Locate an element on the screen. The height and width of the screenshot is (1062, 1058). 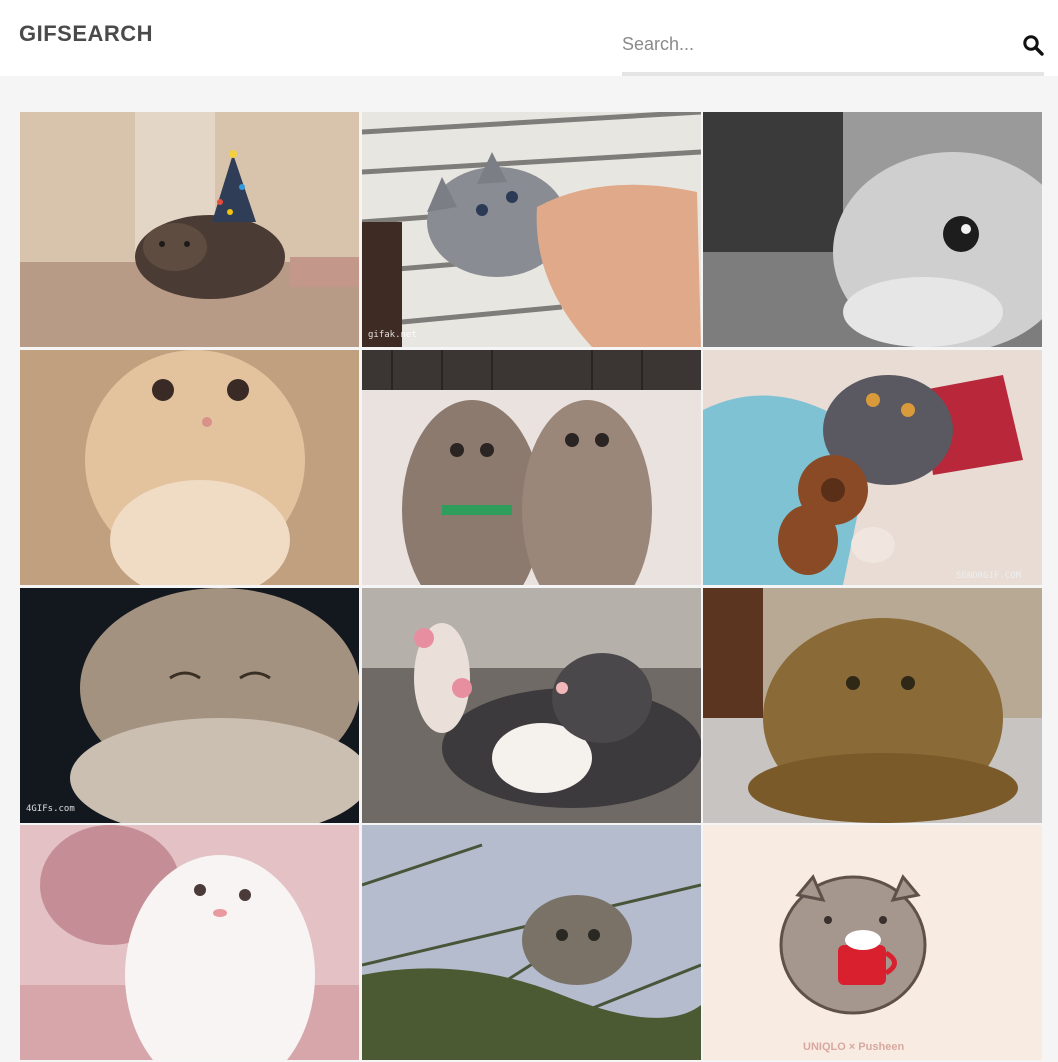
gif-result-6: SENORGIF.COM is located at coordinates (872, 467).